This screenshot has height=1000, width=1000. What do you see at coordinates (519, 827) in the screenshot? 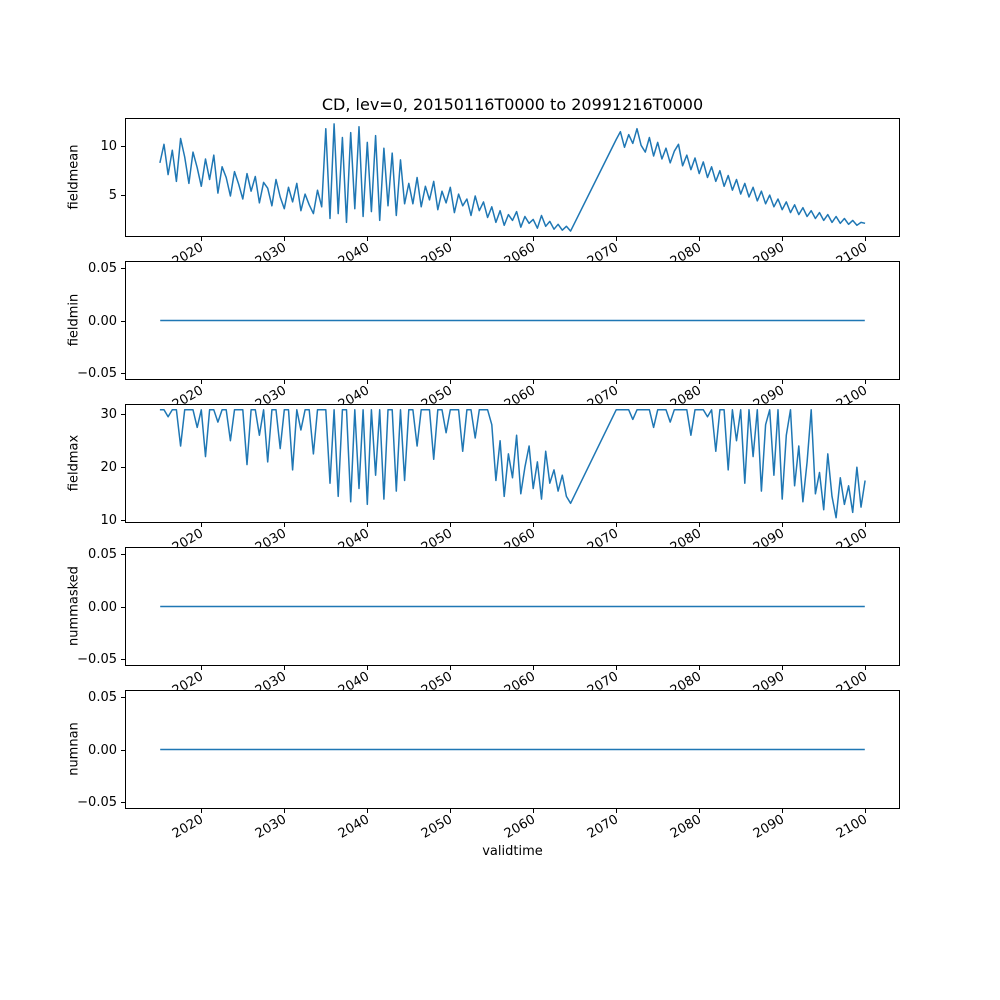
I see `x-tick-label: 2060` at bounding box center [519, 827].